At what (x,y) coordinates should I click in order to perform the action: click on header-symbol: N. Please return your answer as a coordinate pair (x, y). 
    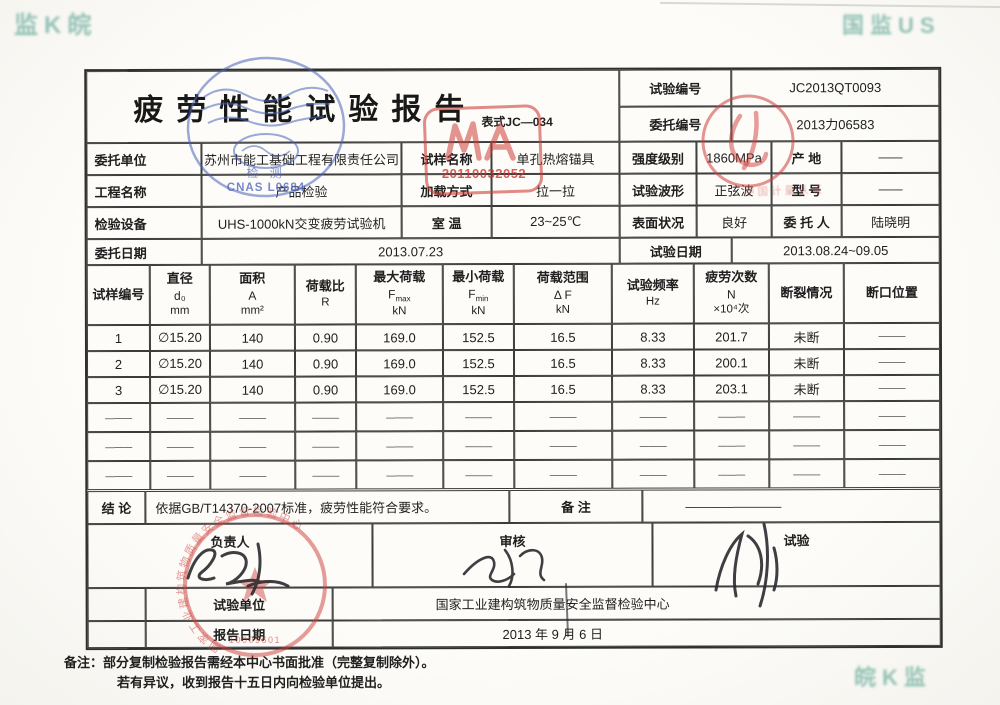
    Looking at the image, I should click on (731, 294).